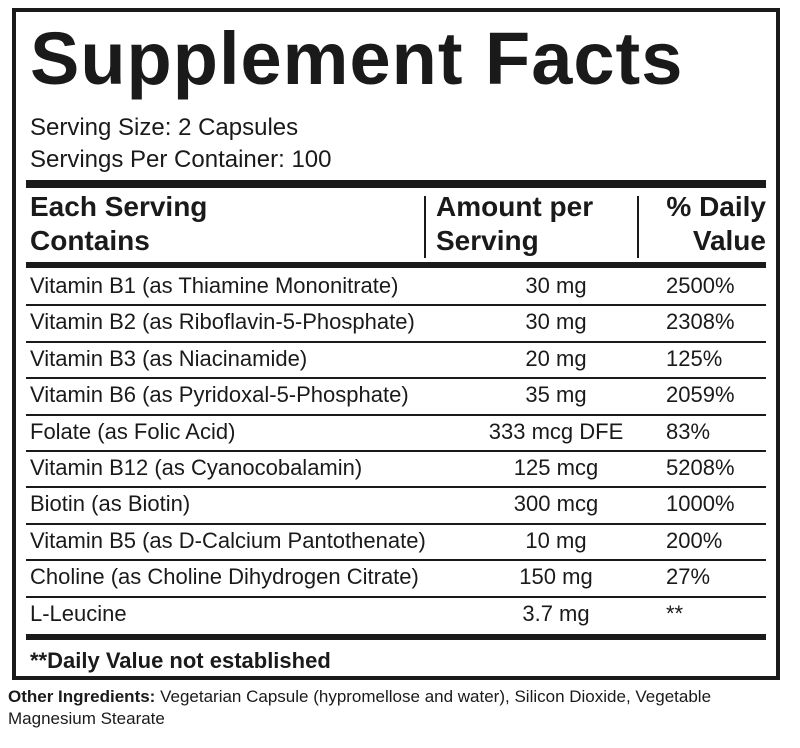  Describe the element at coordinates (357, 58) in the screenshot. I see `title: Supplement Facts` at that location.